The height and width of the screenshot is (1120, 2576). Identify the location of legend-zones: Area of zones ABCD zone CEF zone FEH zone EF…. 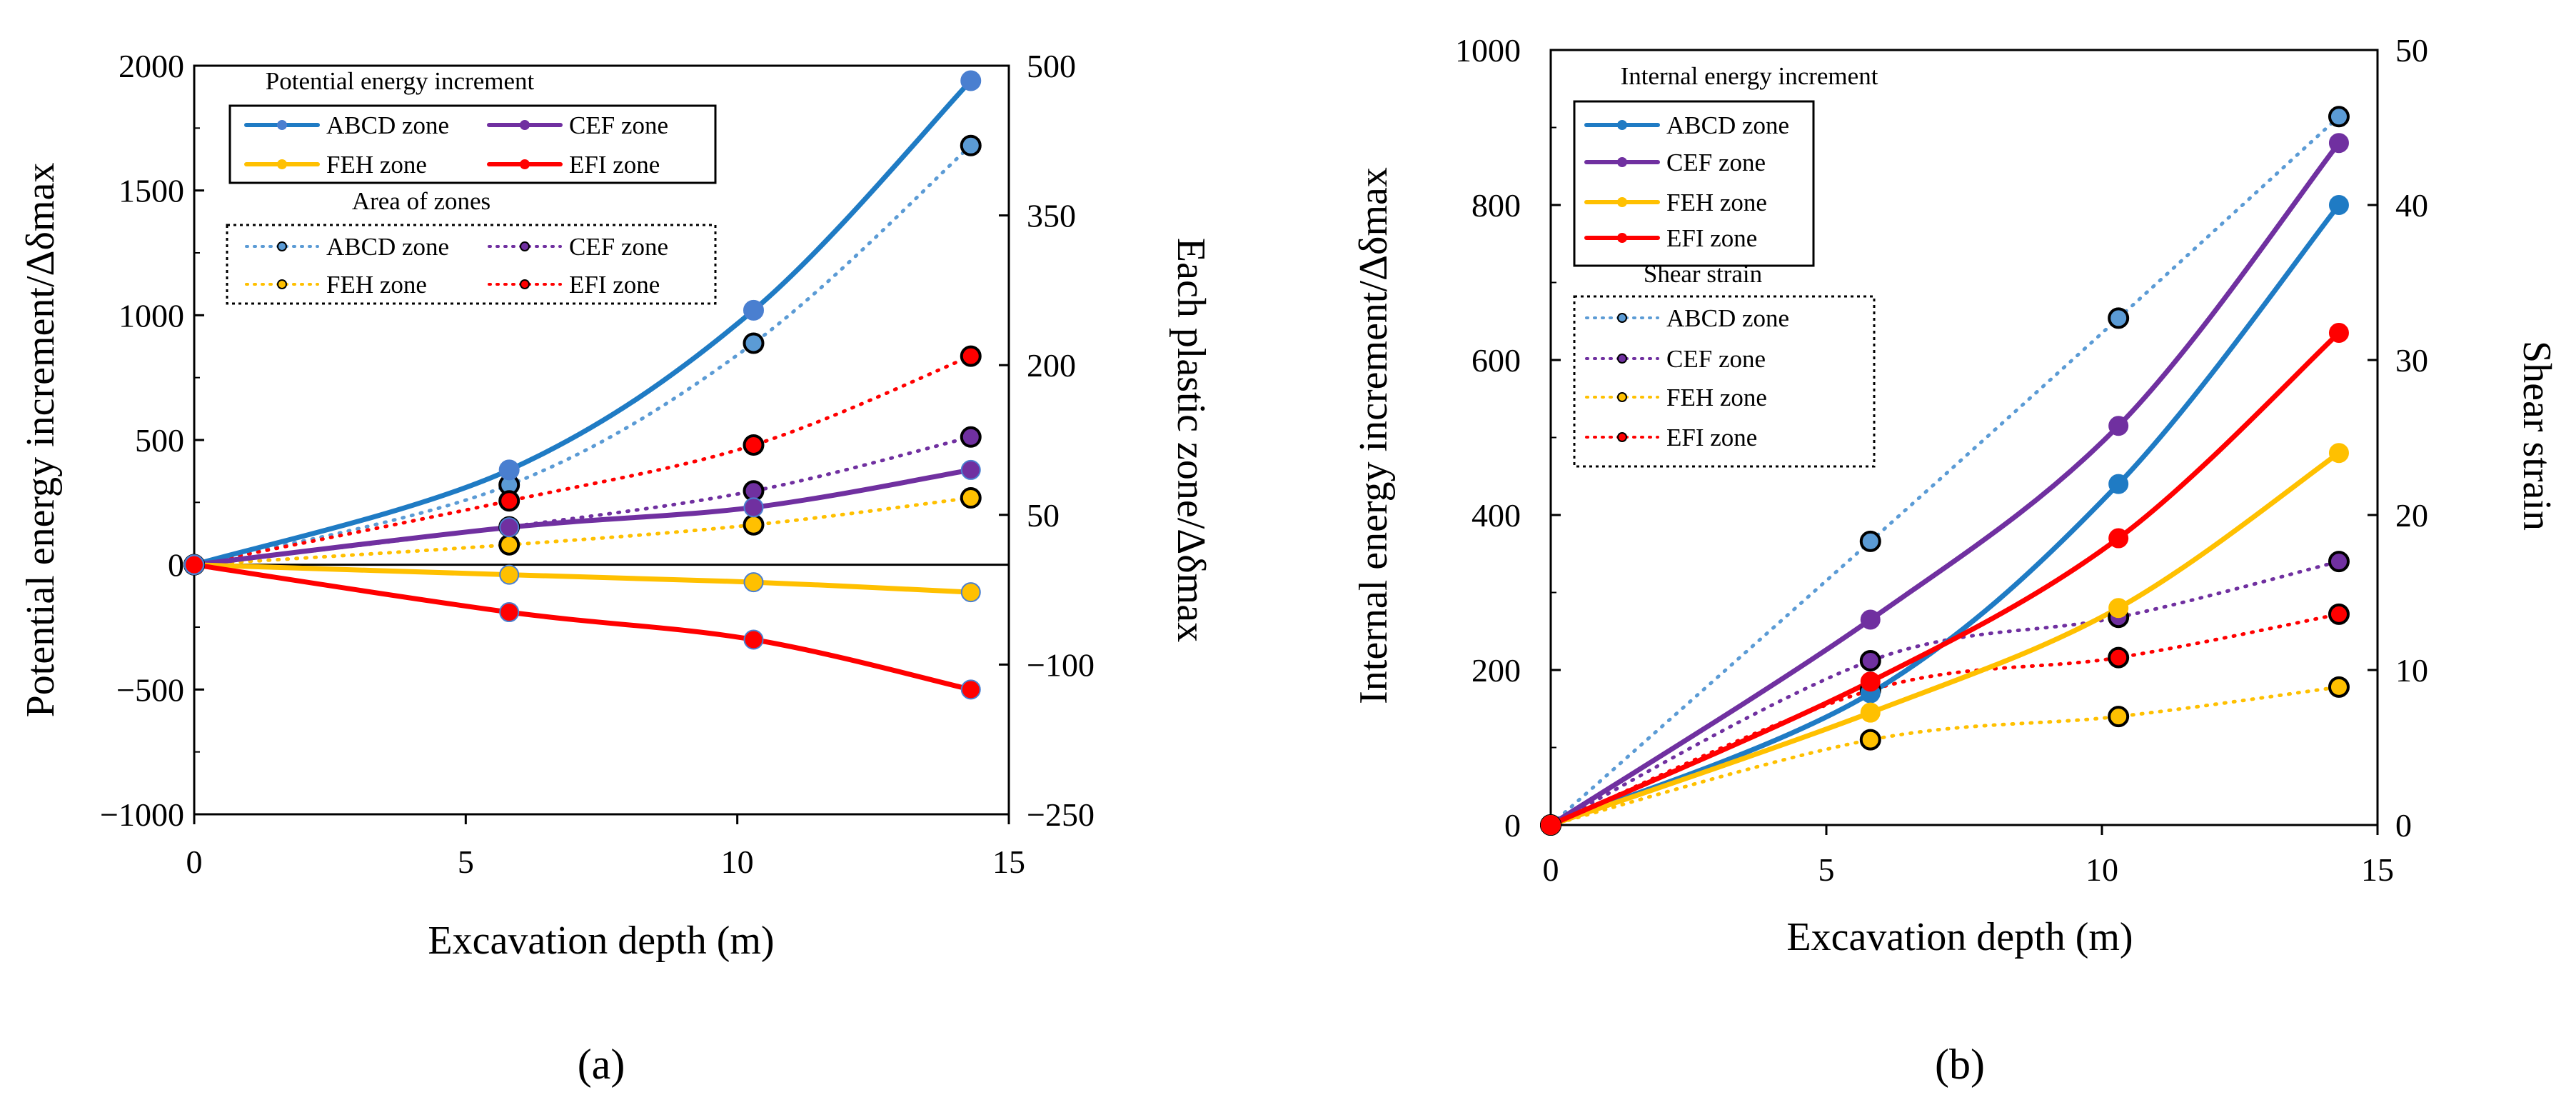
(471, 246).